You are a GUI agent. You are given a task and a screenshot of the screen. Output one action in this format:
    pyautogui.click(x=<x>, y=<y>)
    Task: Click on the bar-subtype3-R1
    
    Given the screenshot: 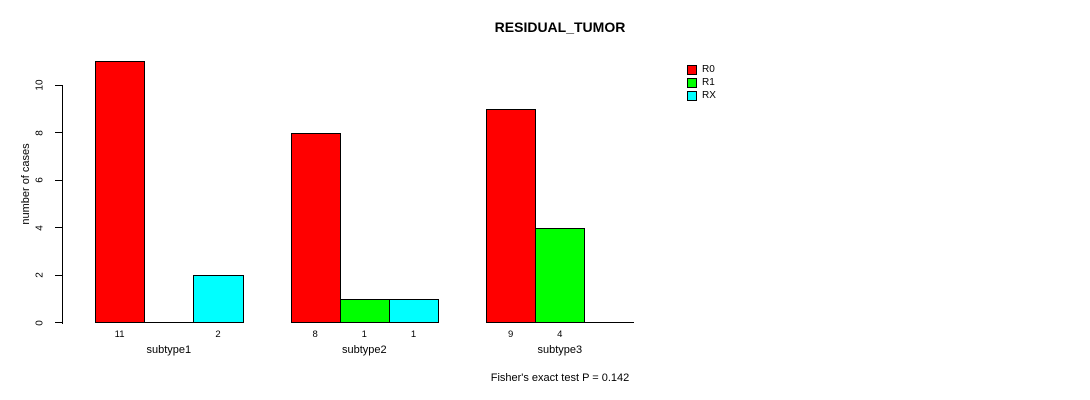 What is the action you would take?
    pyautogui.click(x=560, y=275)
    